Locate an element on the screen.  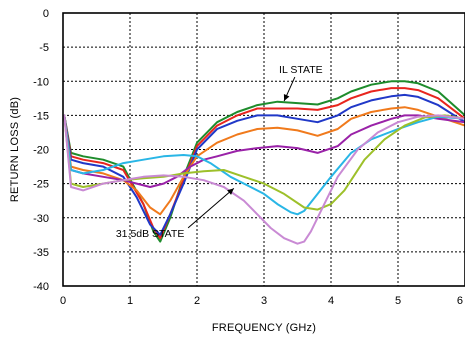
x-tick-label: 6 is located at coordinates (460, 301).